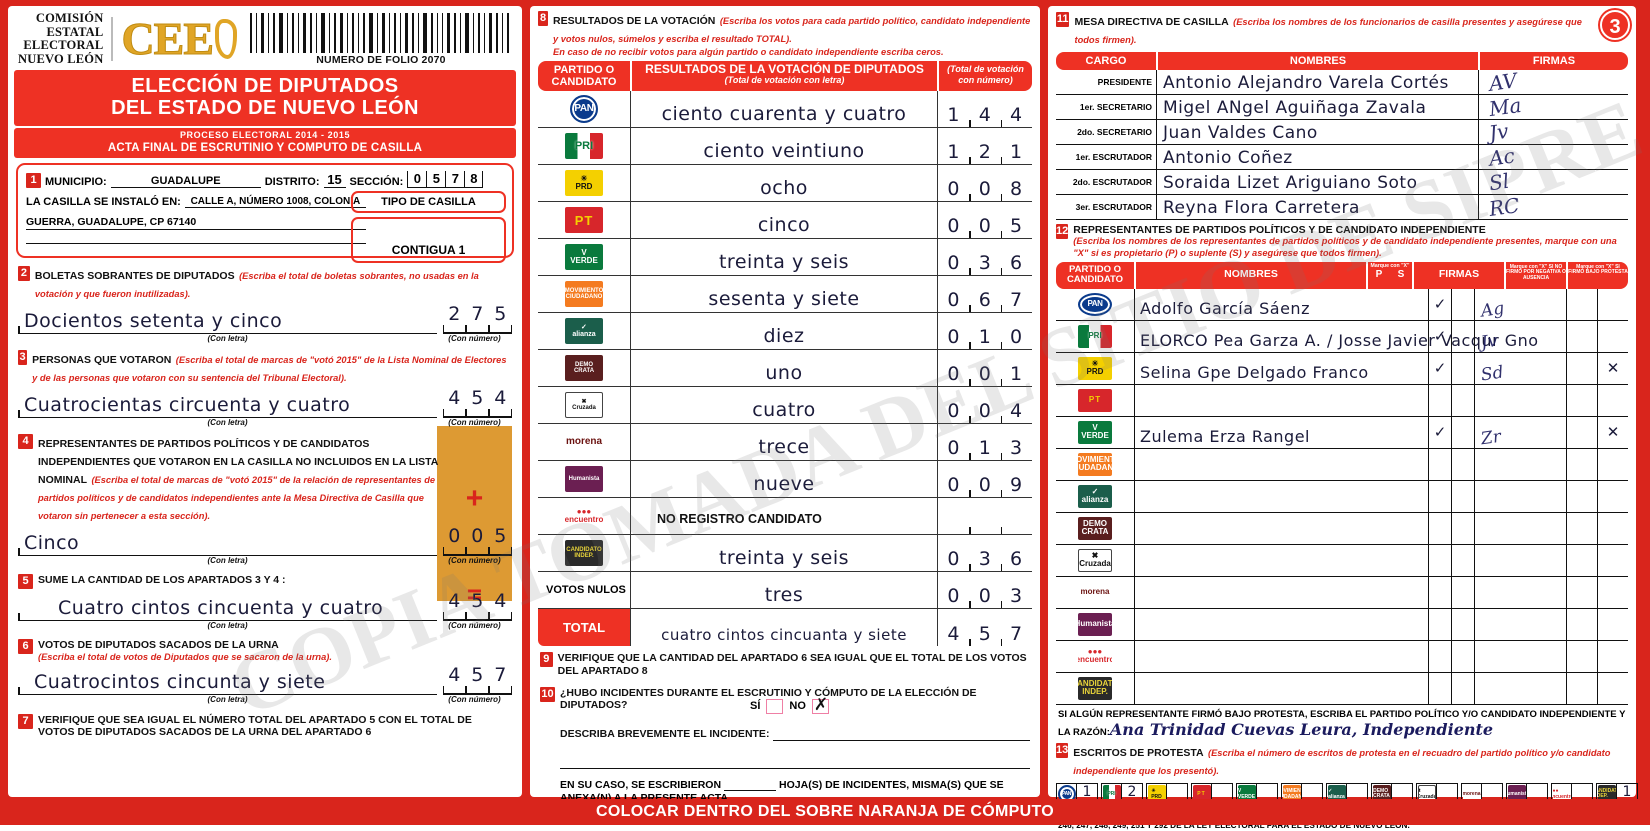 The height and width of the screenshot is (831, 1650). What do you see at coordinates (783, 109) in the screenshot?
I see `vote-letra-cell: ciento cuarenta y cuatro` at bounding box center [783, 109].